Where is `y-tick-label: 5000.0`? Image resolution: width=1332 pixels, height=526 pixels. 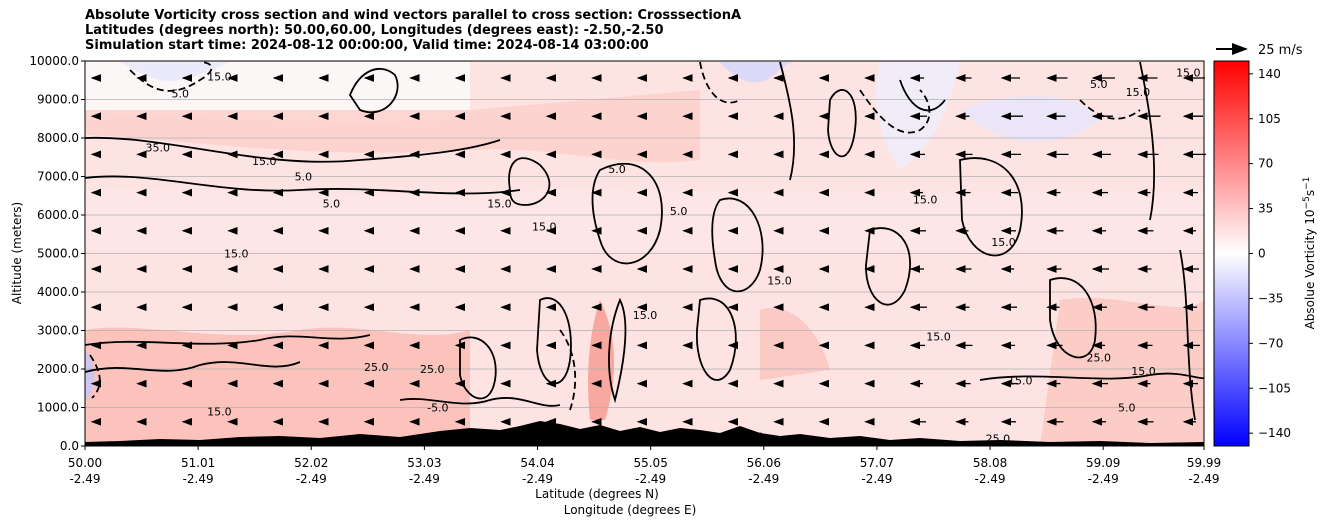
y-tick-label: 5000.0 is located at coordinates (58, 254).